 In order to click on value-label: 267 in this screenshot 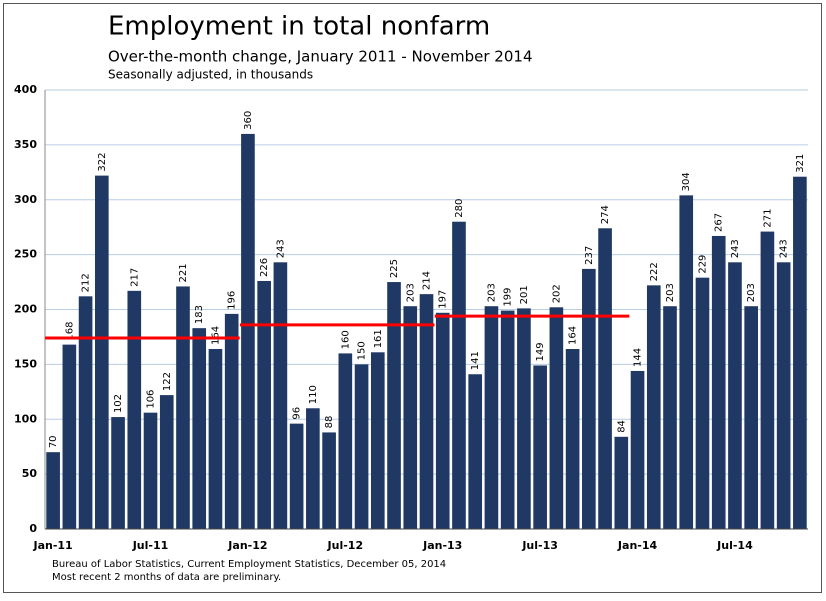, I will do `click(719, 222)`.